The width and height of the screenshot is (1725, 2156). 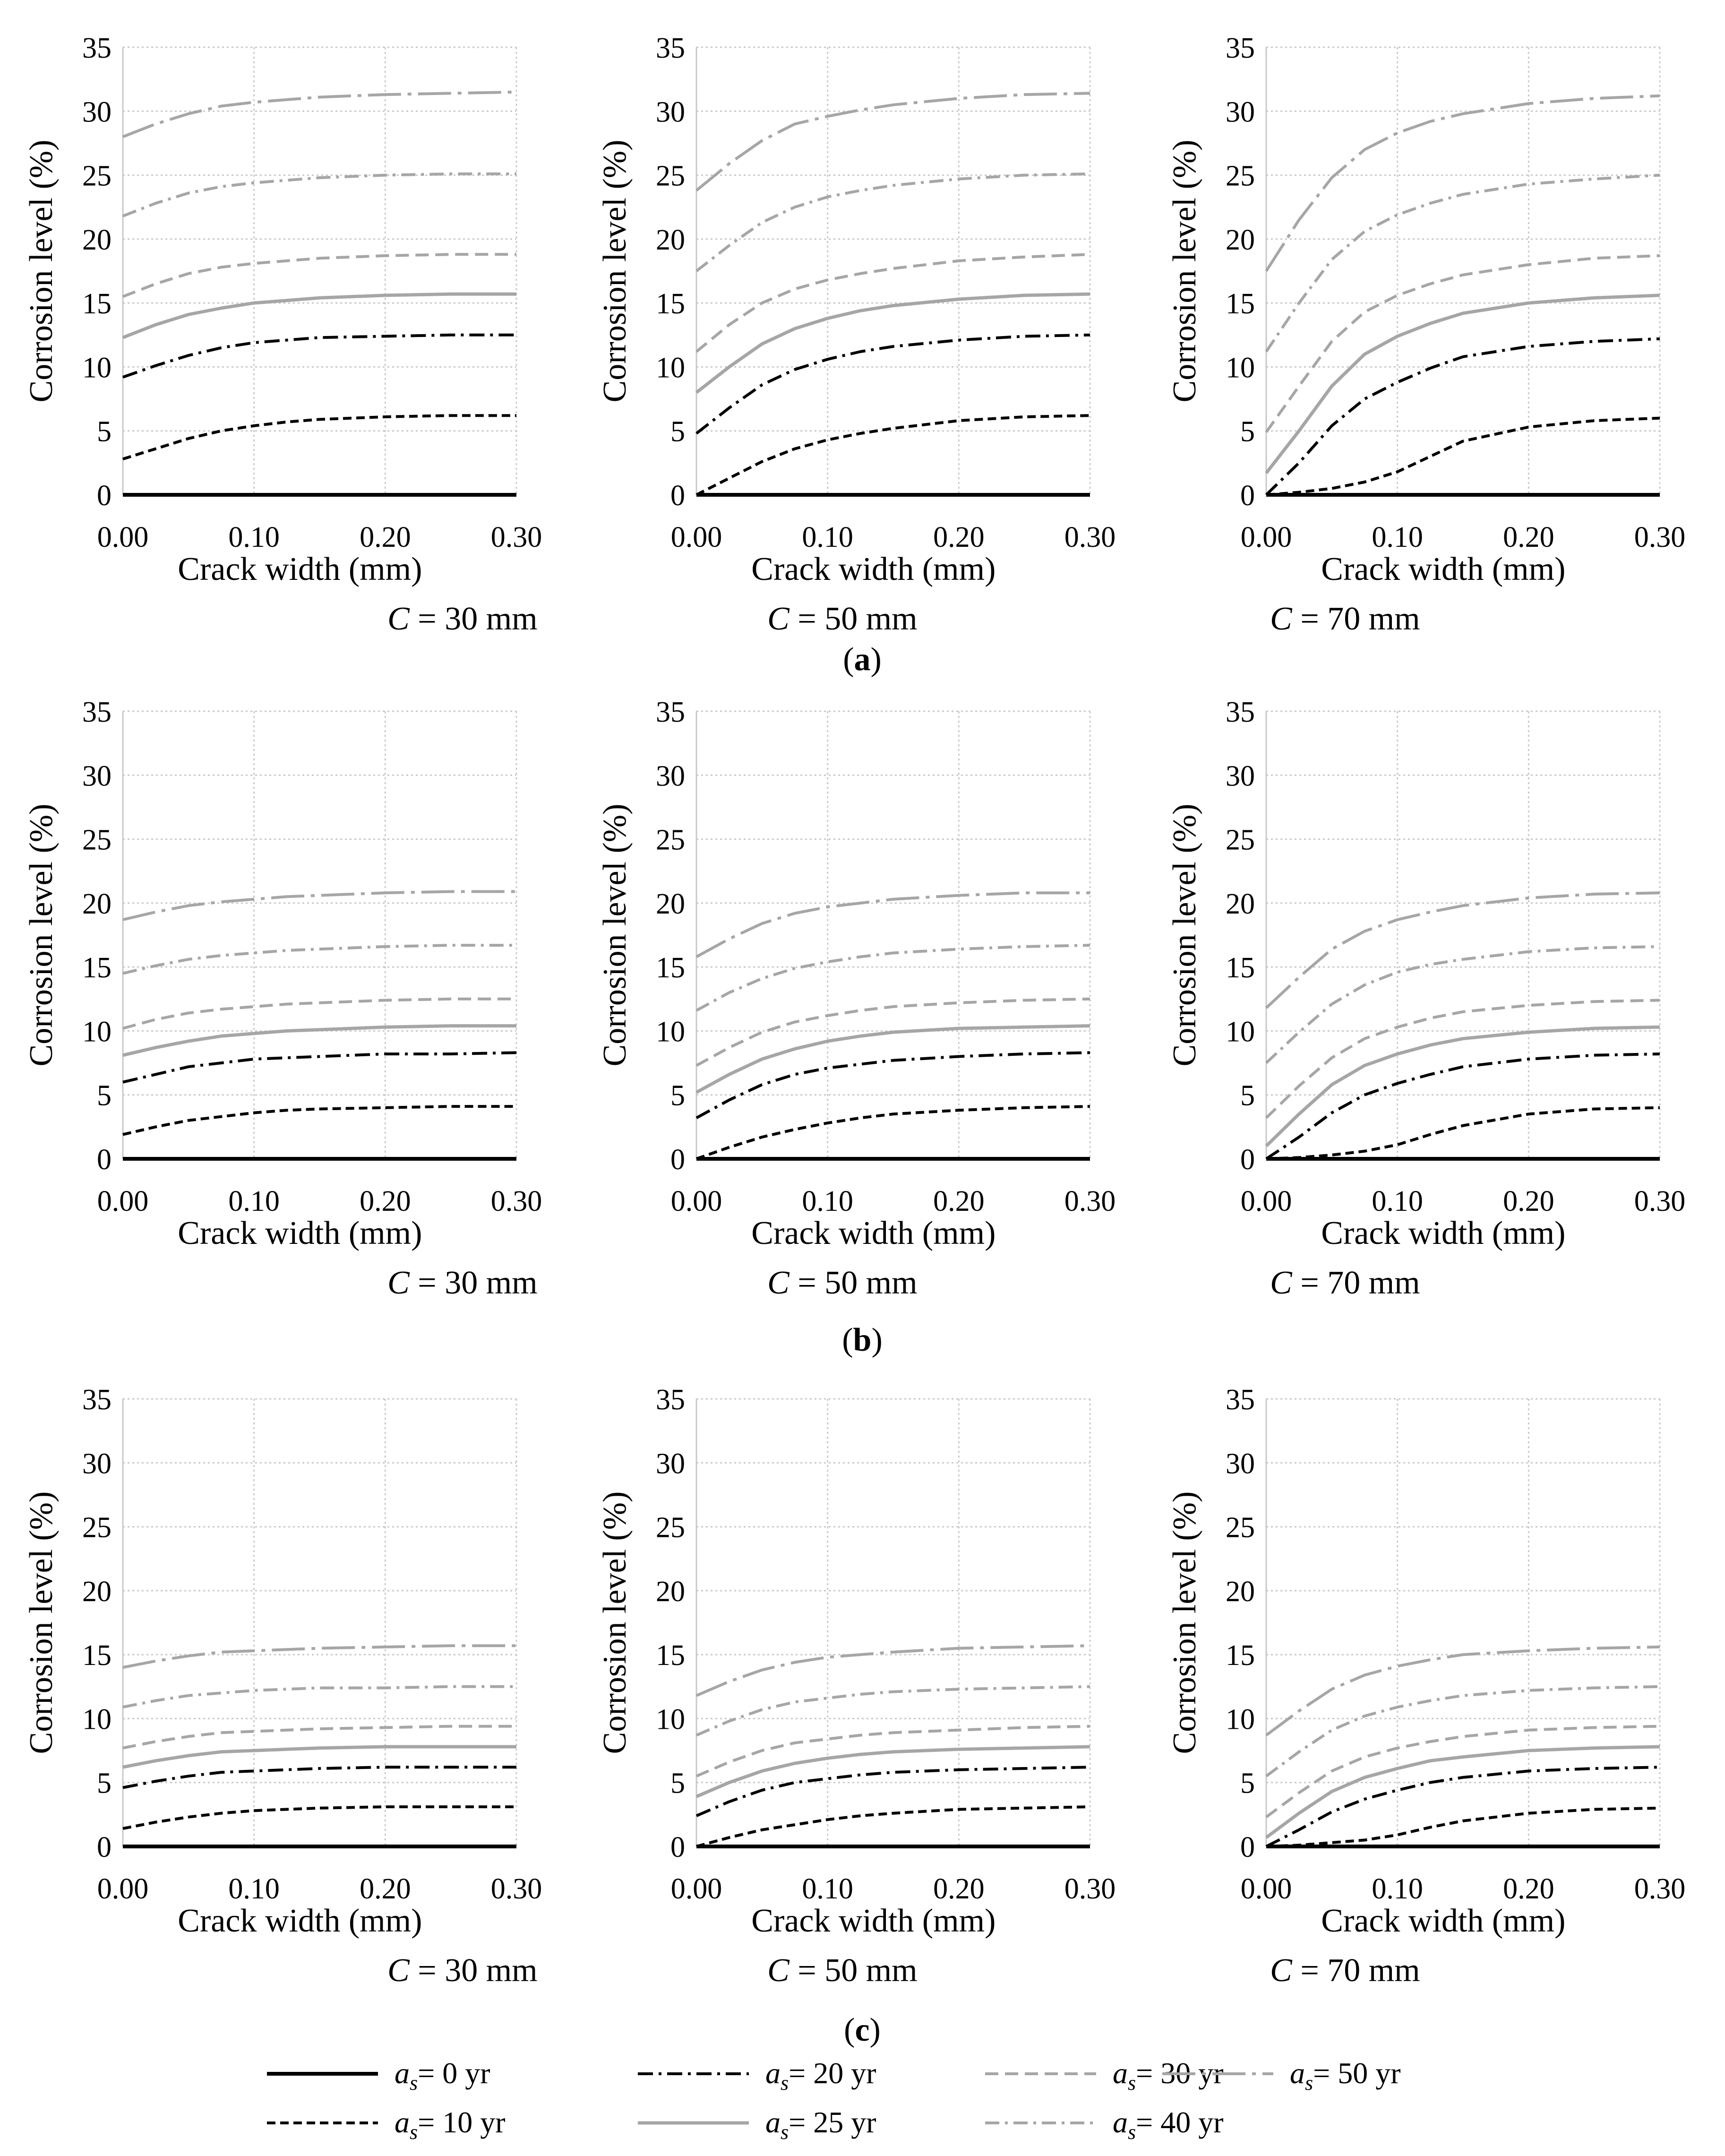 What do you see at coordinates (862, 1340) in the screenshot?
I see `panel-letter: b` at bounding box center [862, 1340].